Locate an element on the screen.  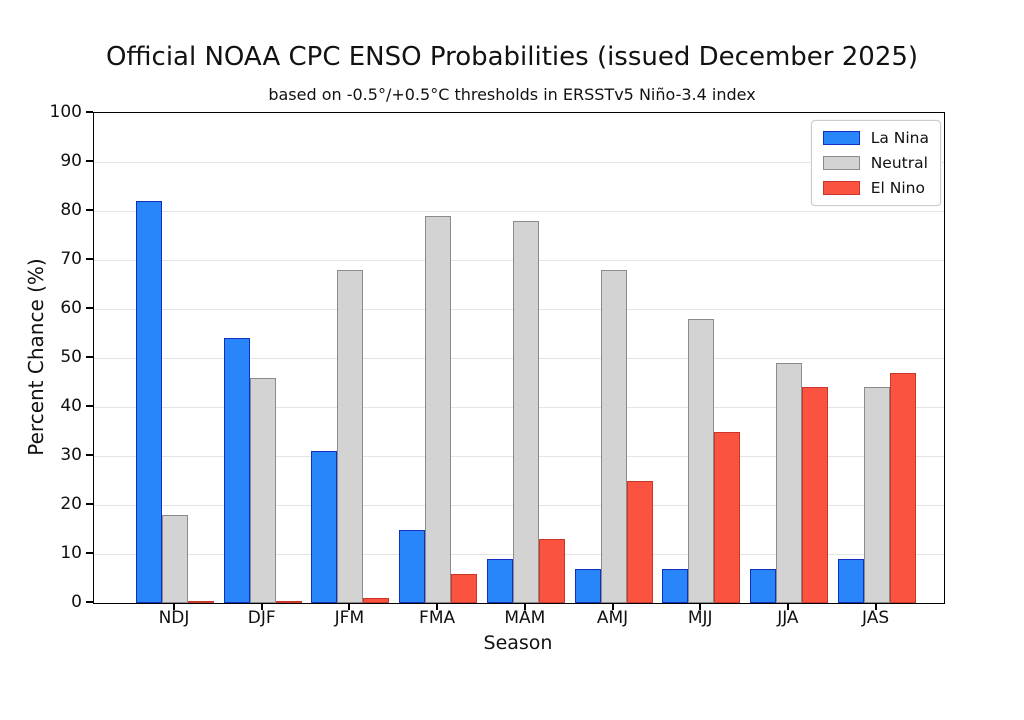
bar-neutral-jfm is located at coordinates (350, 436).